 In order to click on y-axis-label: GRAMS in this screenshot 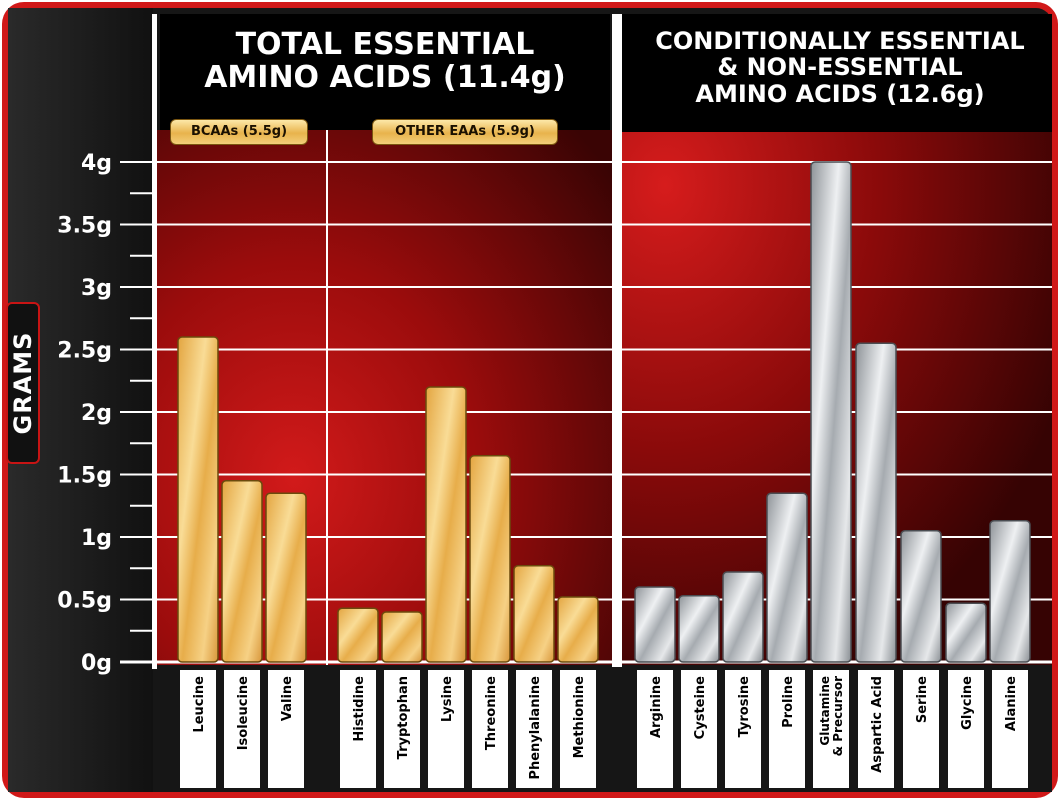, I will do `click(23, 383)`.